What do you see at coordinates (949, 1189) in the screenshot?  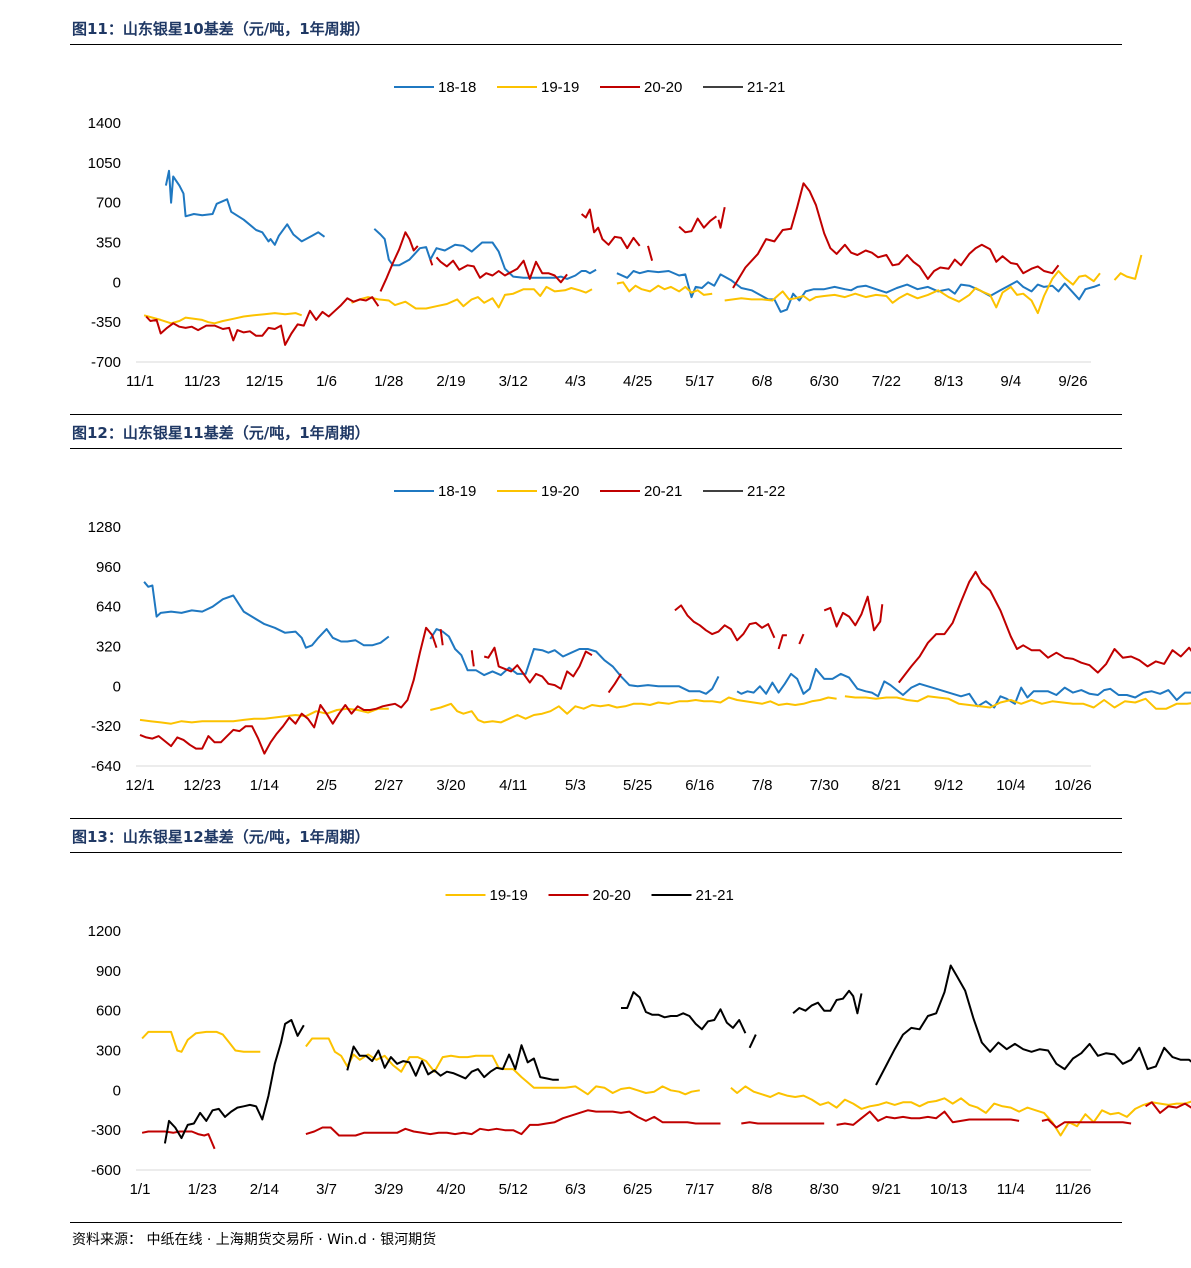 I see `x-tick-label: 10/13` at bounding box center [949, 1189].